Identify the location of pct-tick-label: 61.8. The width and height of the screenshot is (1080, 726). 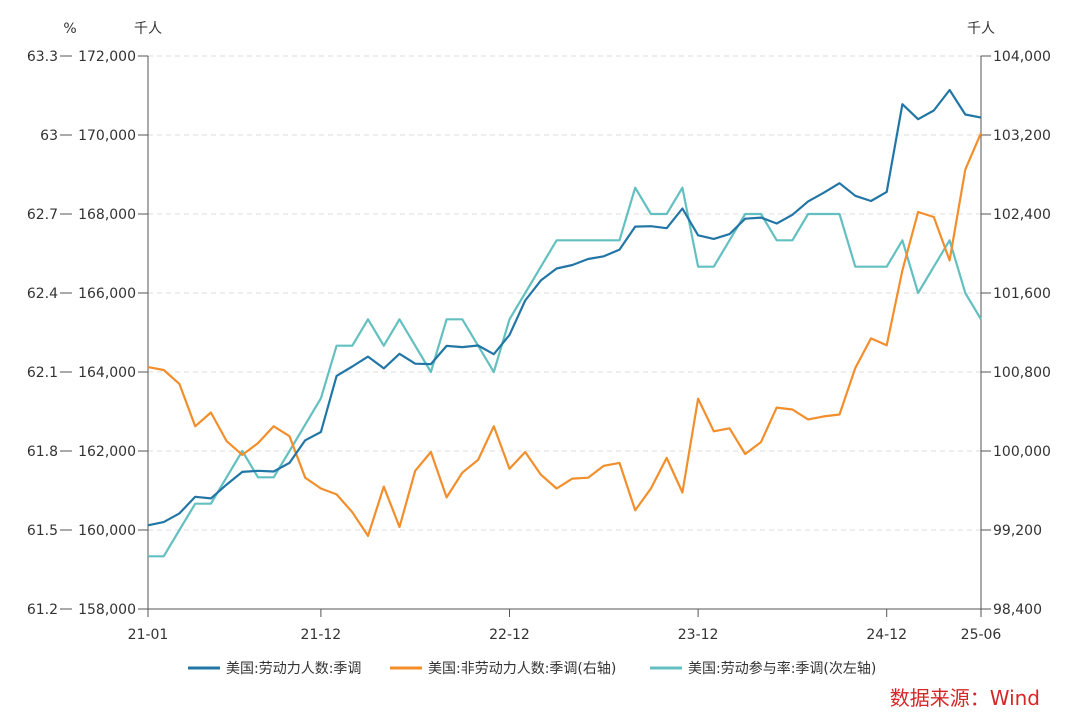
(42, 452).